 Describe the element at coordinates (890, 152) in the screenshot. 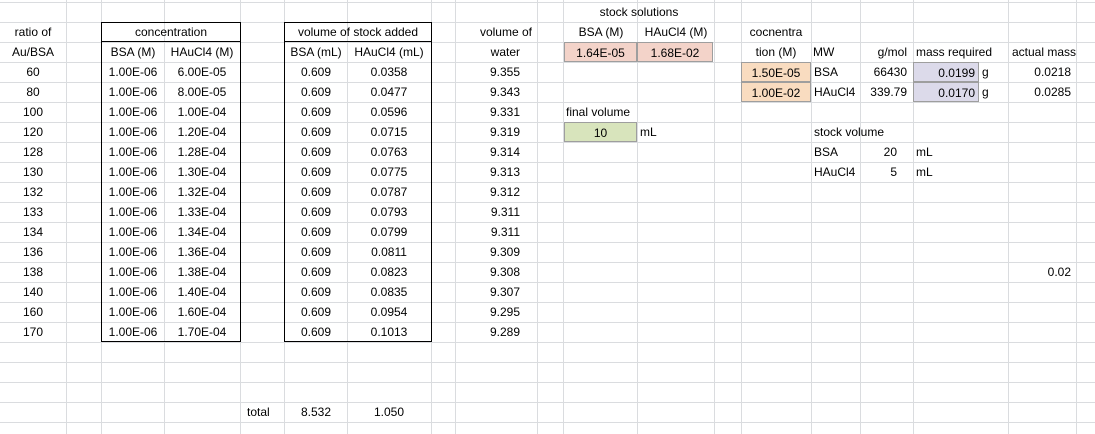

I see `stock-volume-value: 20` at that location.